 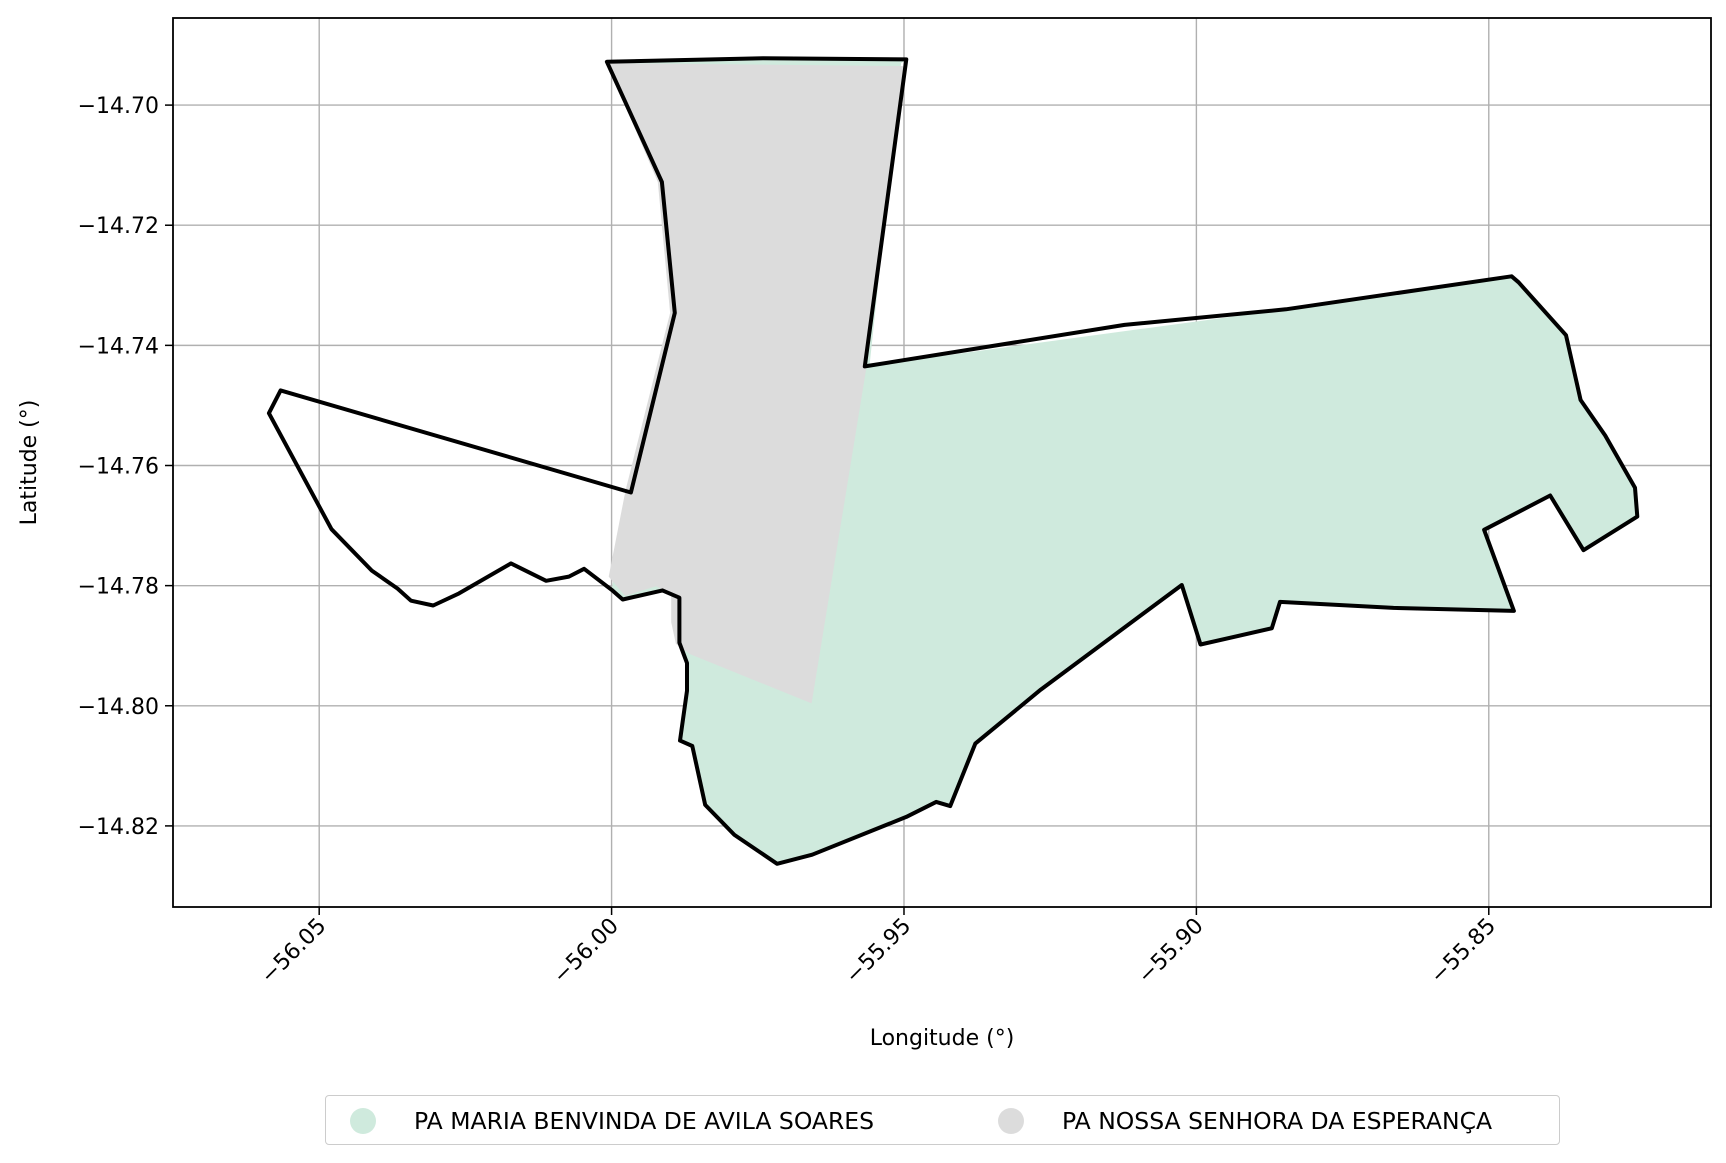 I want to click on y-tick-label: −14.76, so click(x=118, y=467).